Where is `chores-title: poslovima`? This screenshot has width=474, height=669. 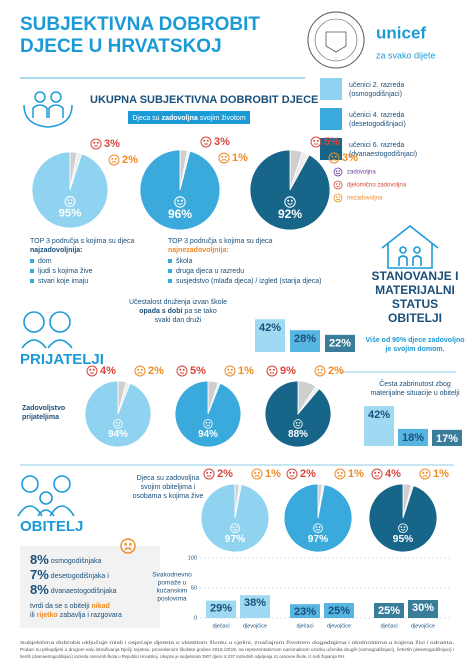
chores-title: poslovima is located at coordinates (172, 599).